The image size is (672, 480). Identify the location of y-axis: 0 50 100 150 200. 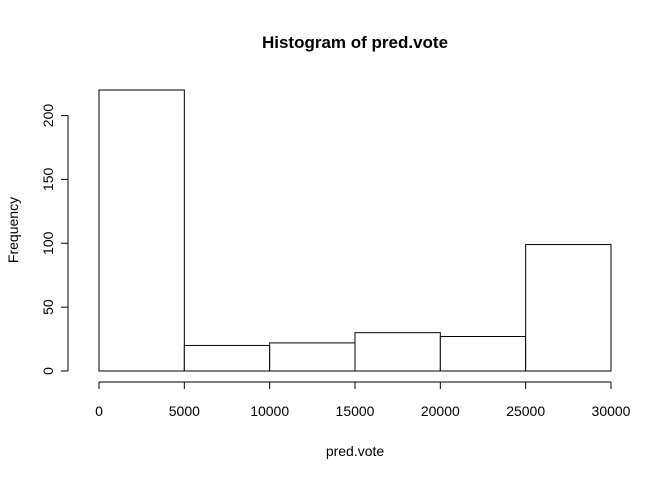
(54, 239).